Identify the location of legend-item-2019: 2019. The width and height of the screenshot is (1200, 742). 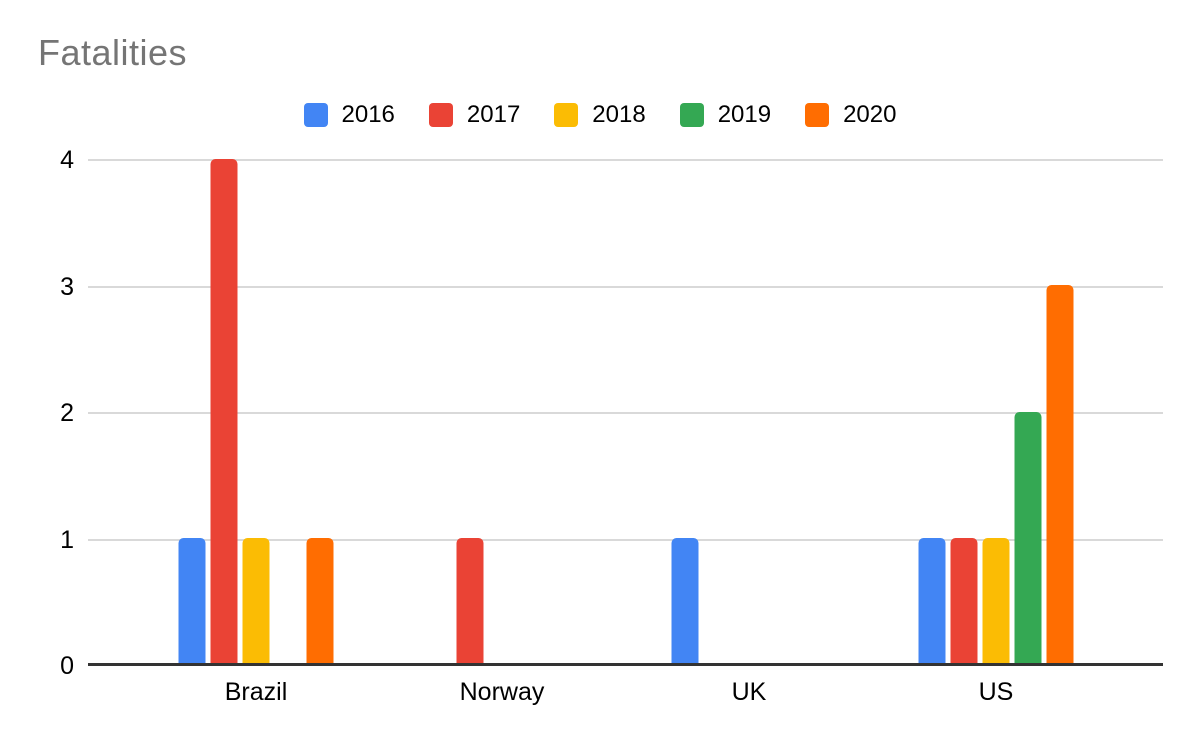
(725, 115).